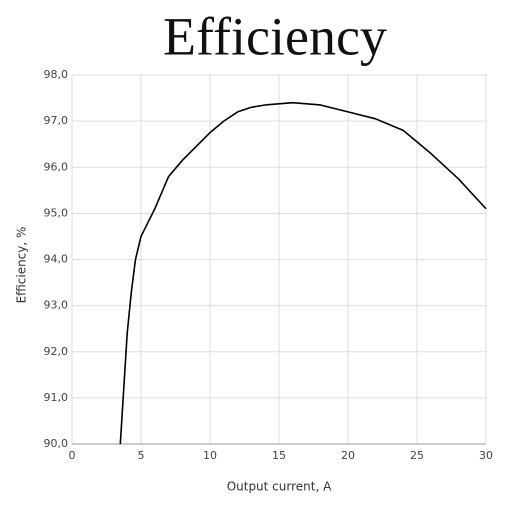 This screenshot has width=520, height=509. What do you see at coordinates (56, 397) in the screenshot?
I see `y-tick-label: 91,0` at bounding box center [56, 397].